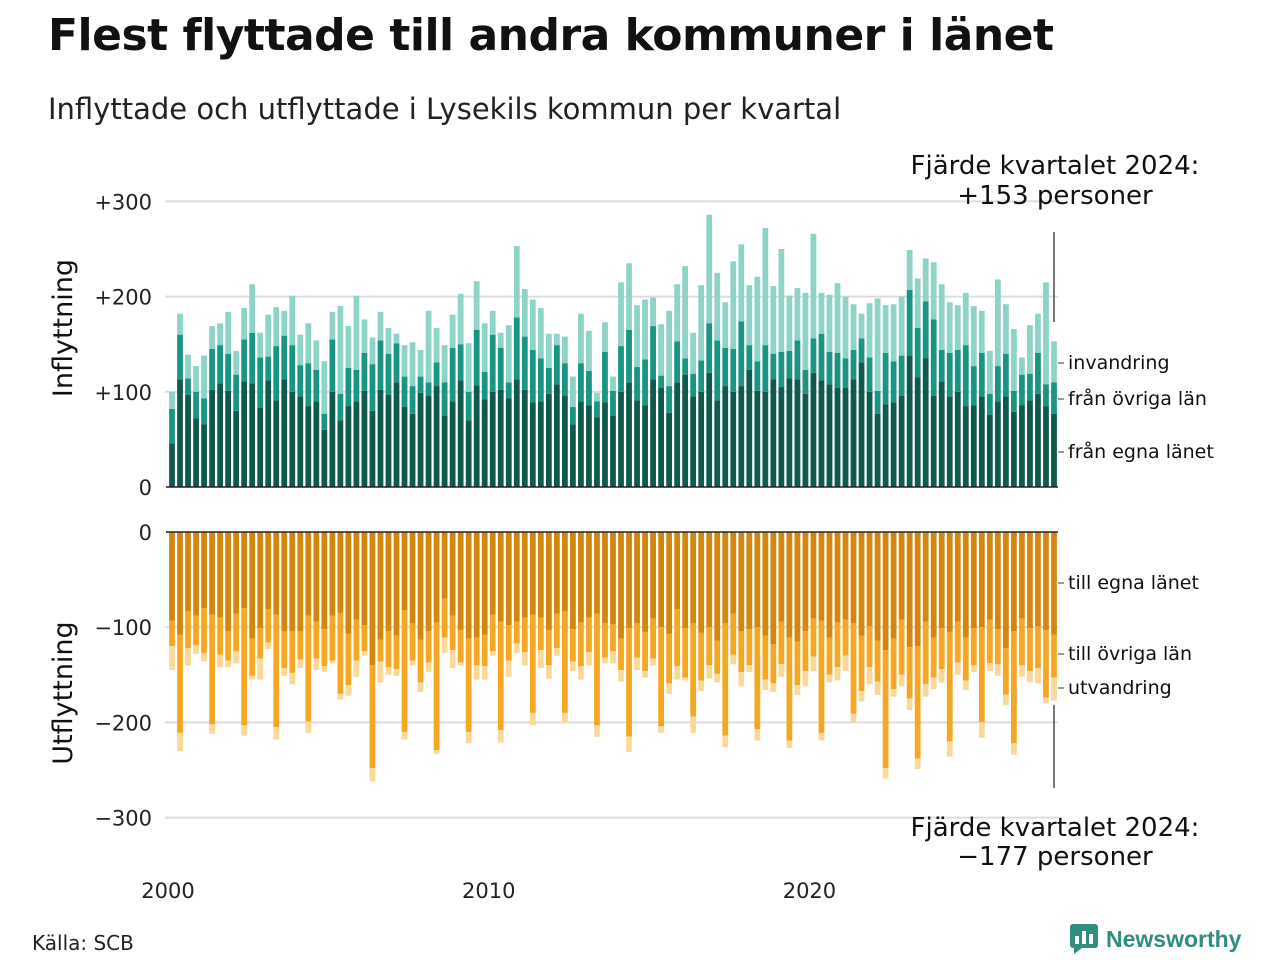 The height and width of the screenshot is (960, 1280). Describe the element at coordinates (123, 723) in the screenshot. I see `ytick-out-200: −200` at that location.